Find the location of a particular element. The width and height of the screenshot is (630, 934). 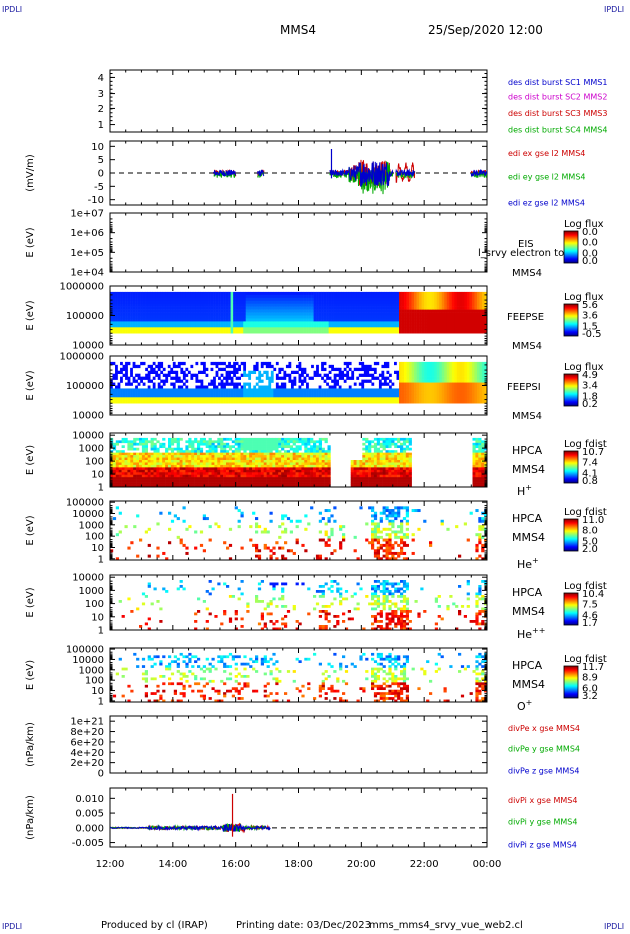

colorbar-tick-label: 0.0 is located at coordinates (590, 232).